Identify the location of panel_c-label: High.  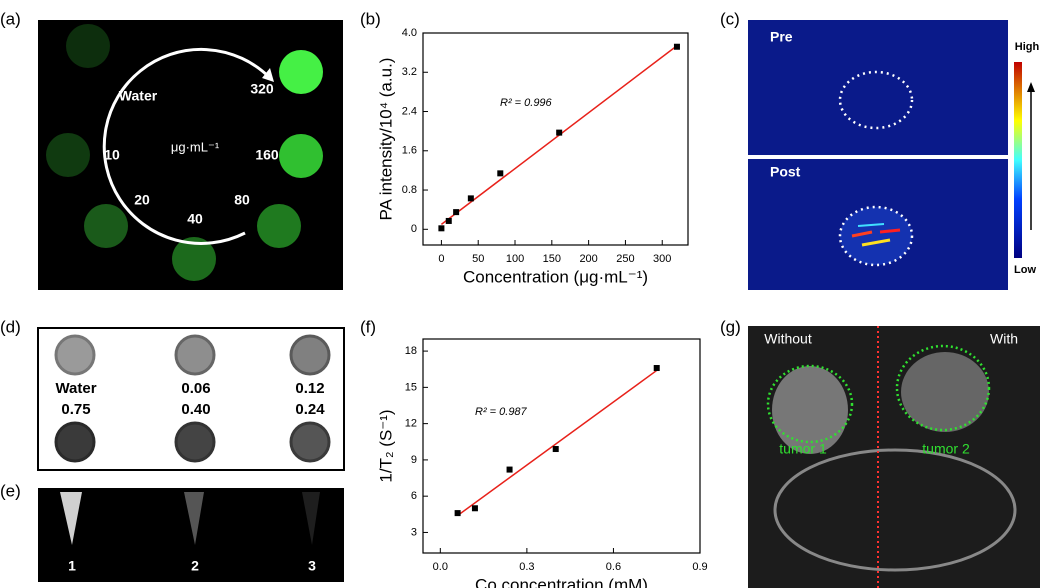
(1027, 47).